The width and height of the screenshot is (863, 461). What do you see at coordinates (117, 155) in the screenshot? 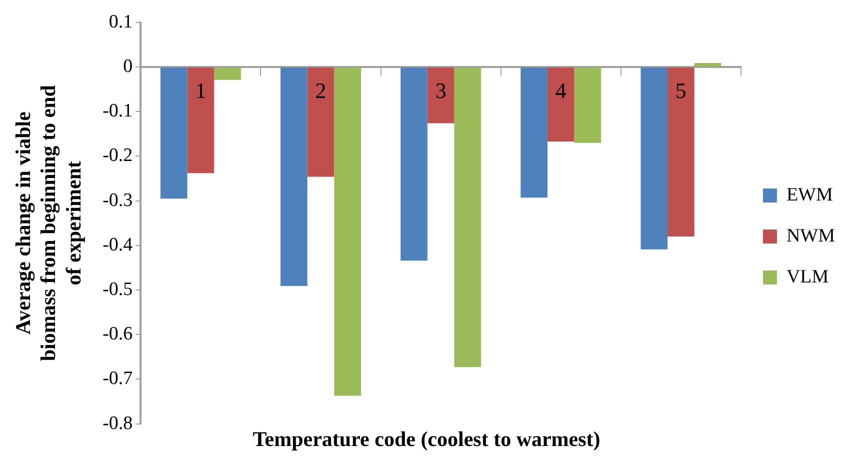
I see `y-tick-label: -0.2` at bounding box center [117, 155].